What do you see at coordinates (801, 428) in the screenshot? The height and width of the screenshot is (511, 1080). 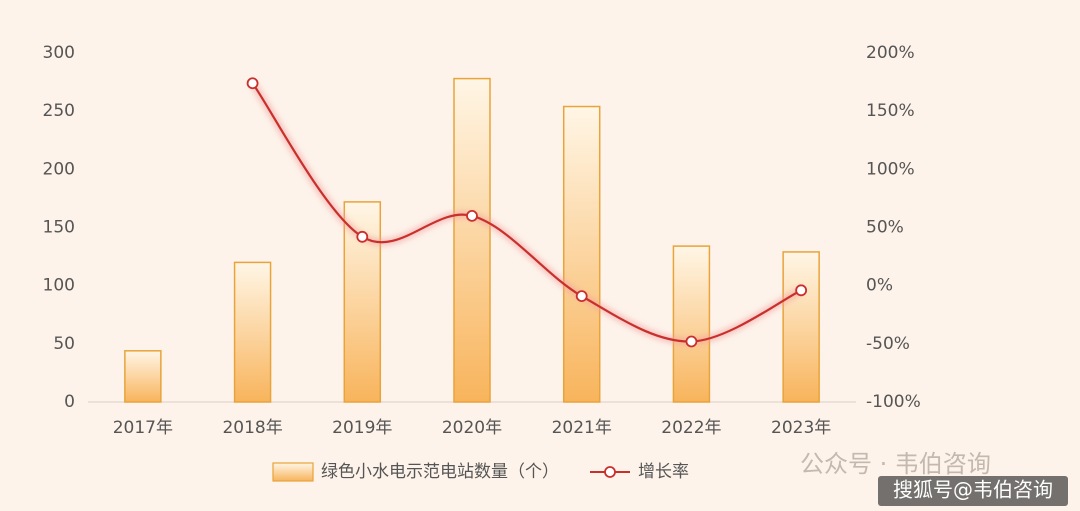 I see `x-tick-label: 2023年` at bounding box center [801, 428].